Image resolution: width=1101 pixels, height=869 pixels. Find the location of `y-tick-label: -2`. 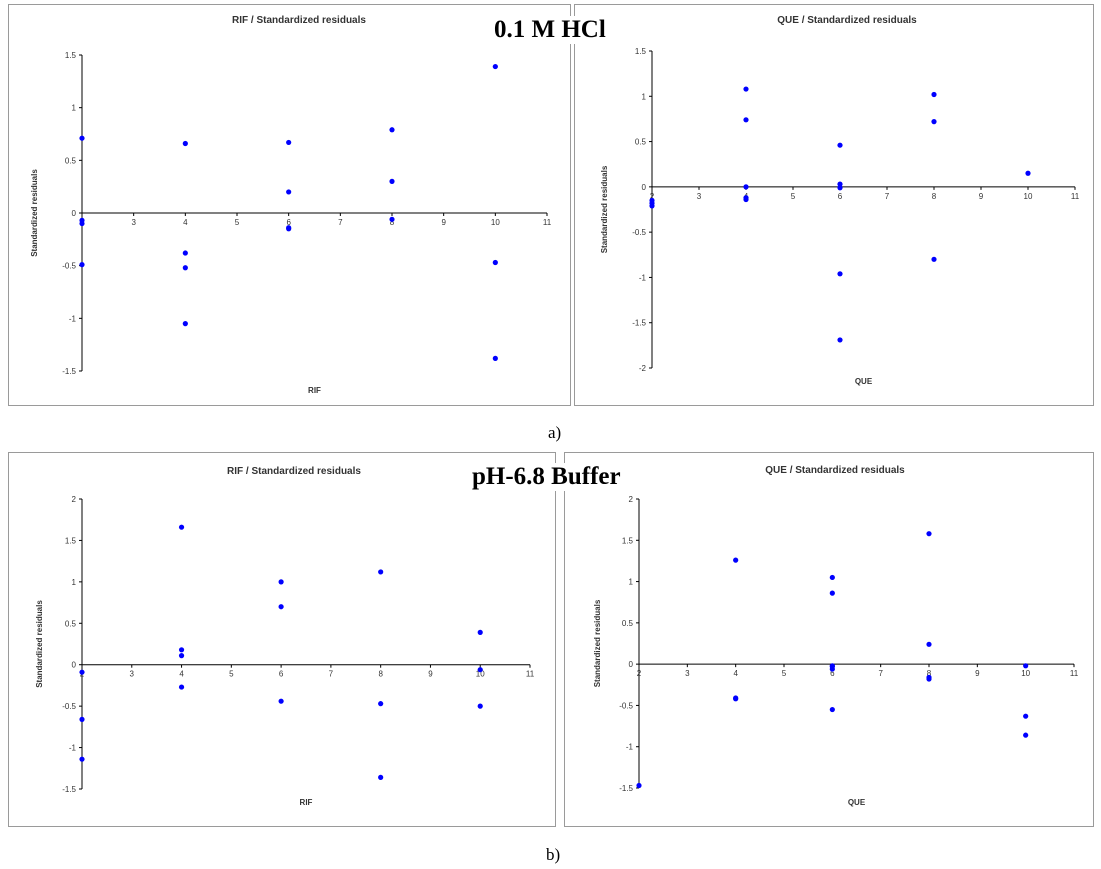

y-tick-label: -2 is located at coordinates (643, 368).